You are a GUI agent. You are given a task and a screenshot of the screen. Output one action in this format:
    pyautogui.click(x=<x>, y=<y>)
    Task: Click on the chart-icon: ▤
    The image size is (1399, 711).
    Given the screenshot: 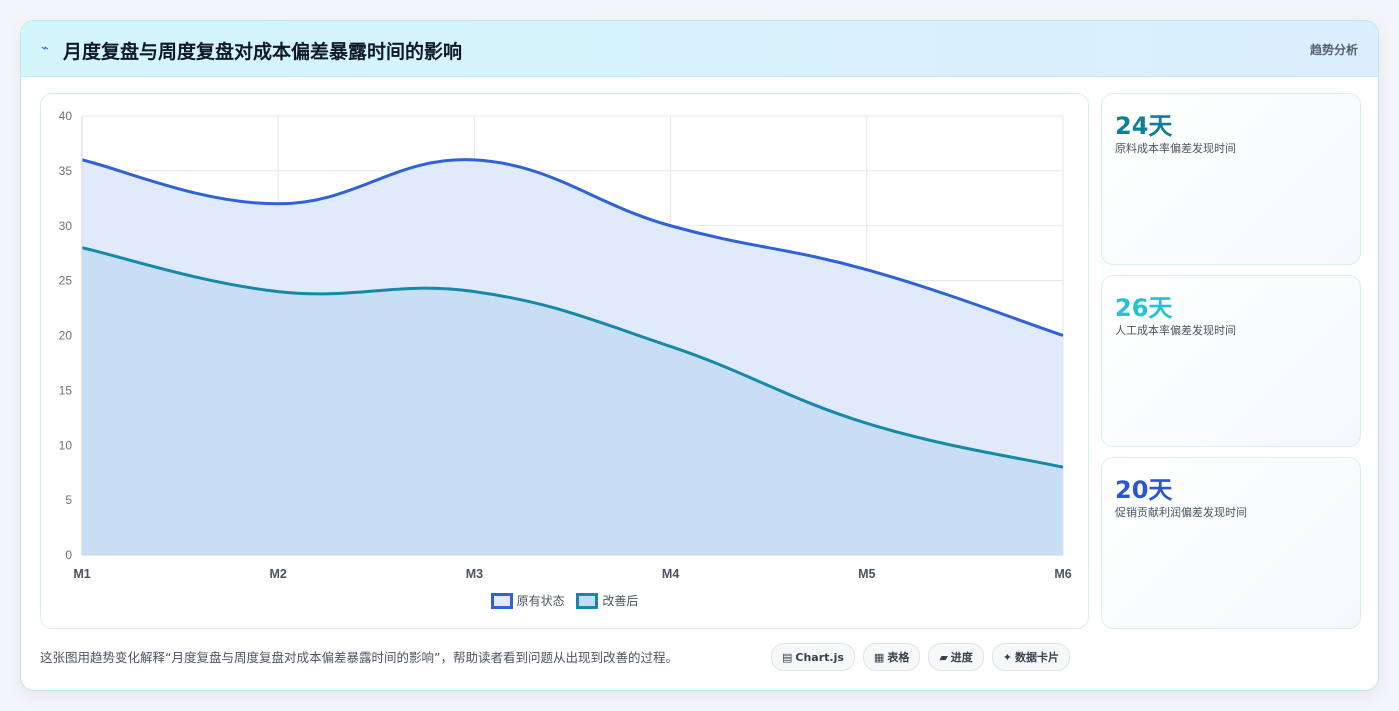 What is the action you would take?
    pyautogui.click(x=787, y=657)
    